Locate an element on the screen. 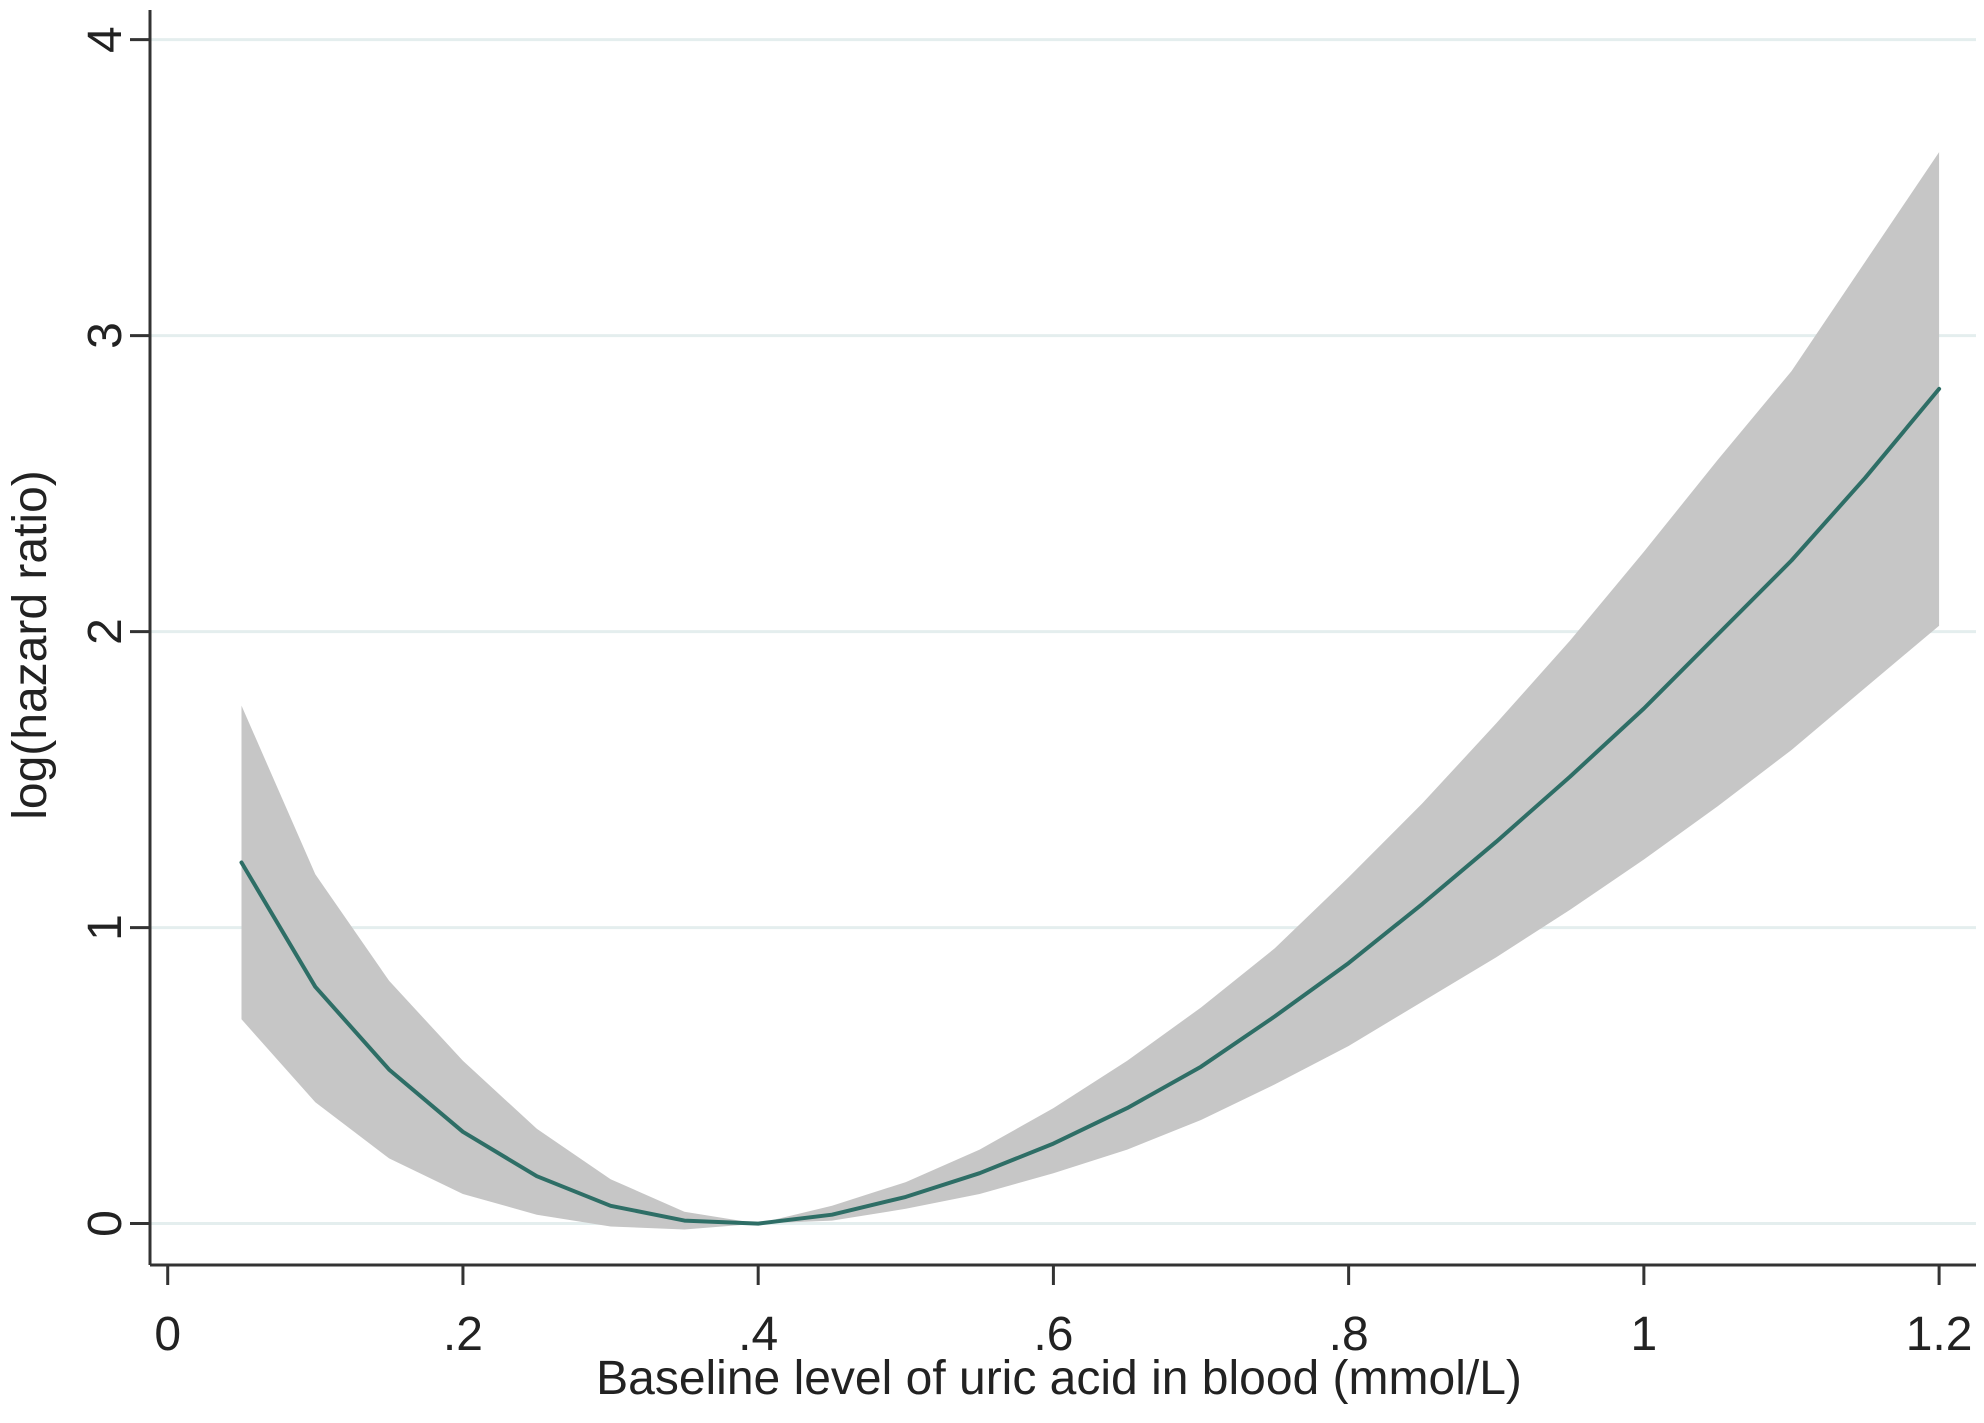 Image resolution: width=1984 pixels, height=1423 pixels. x-tick-label-4: .8 is located at coordinates (1349, 1334).